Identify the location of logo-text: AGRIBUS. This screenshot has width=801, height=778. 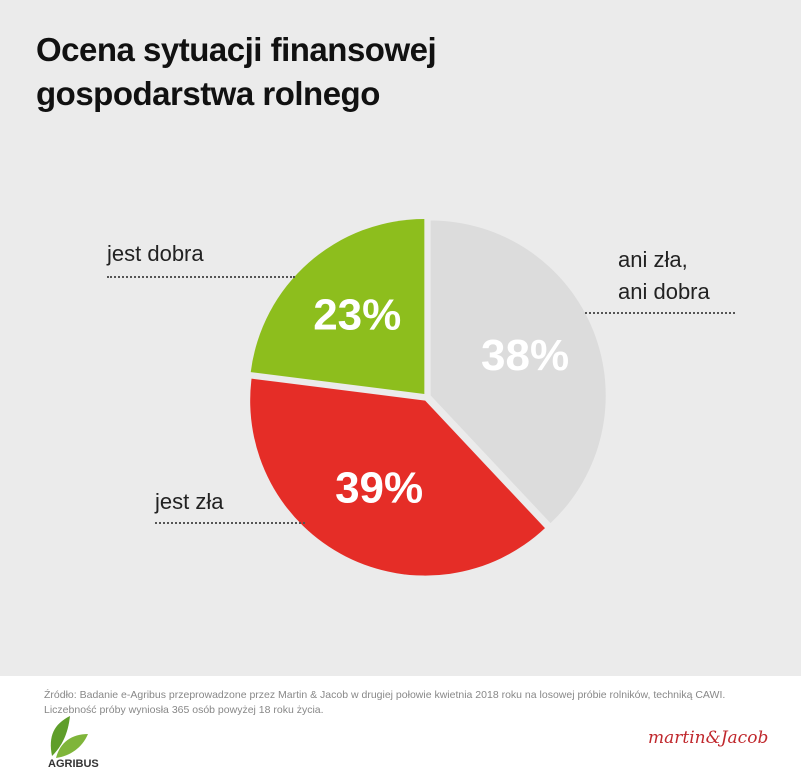
(73, 764).